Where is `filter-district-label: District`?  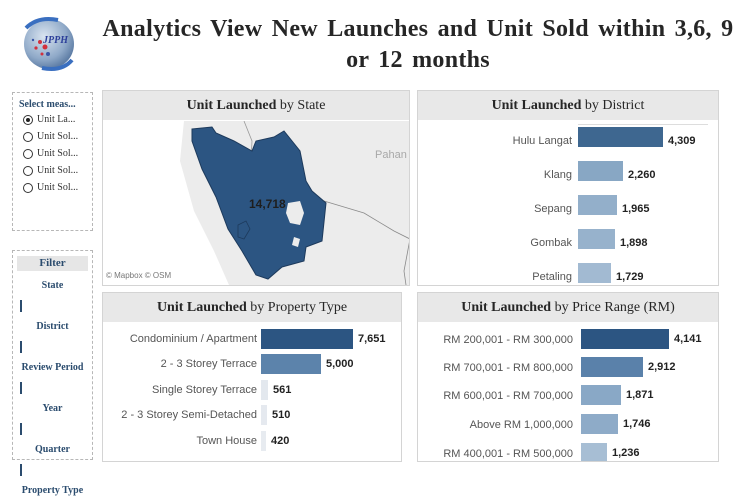
filter-district-label: District is located at coordinates (52, 326).